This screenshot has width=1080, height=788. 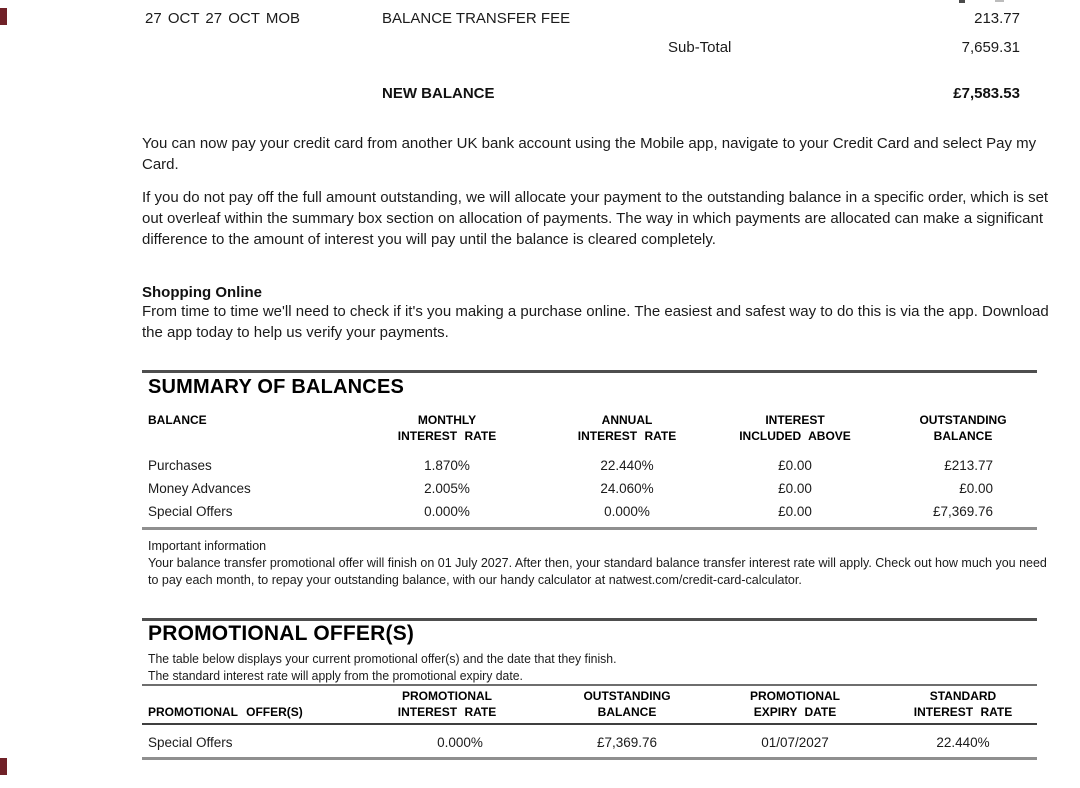 What do you see at coordinates (438, 93) in the screenshot?
I see `new-balance-label: NEW BALANCE` at bounding box center [438, 93].